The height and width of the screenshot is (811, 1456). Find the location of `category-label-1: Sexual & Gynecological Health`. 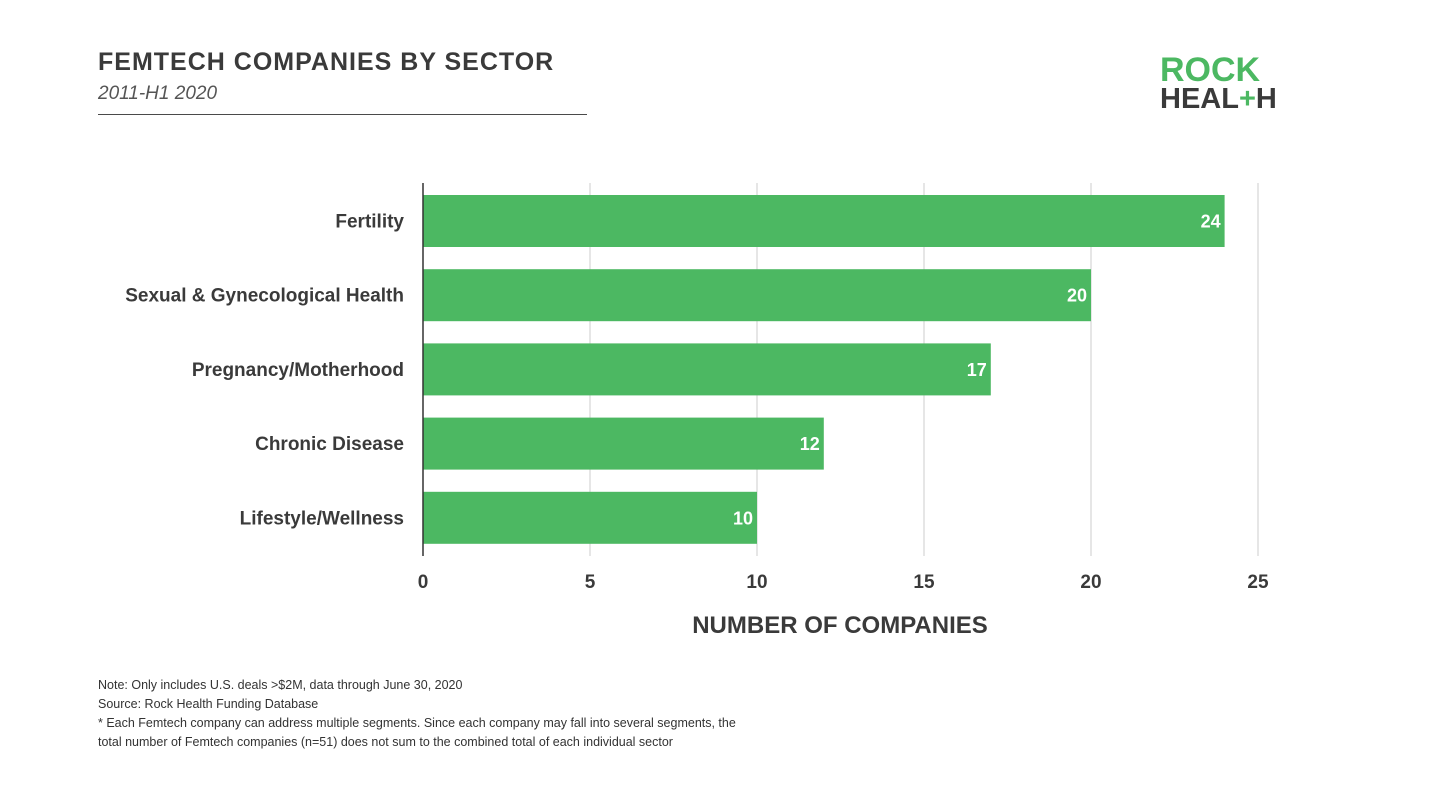

category-label-1: Sexual & Gynecological Health is located at coordinates (264, 296).